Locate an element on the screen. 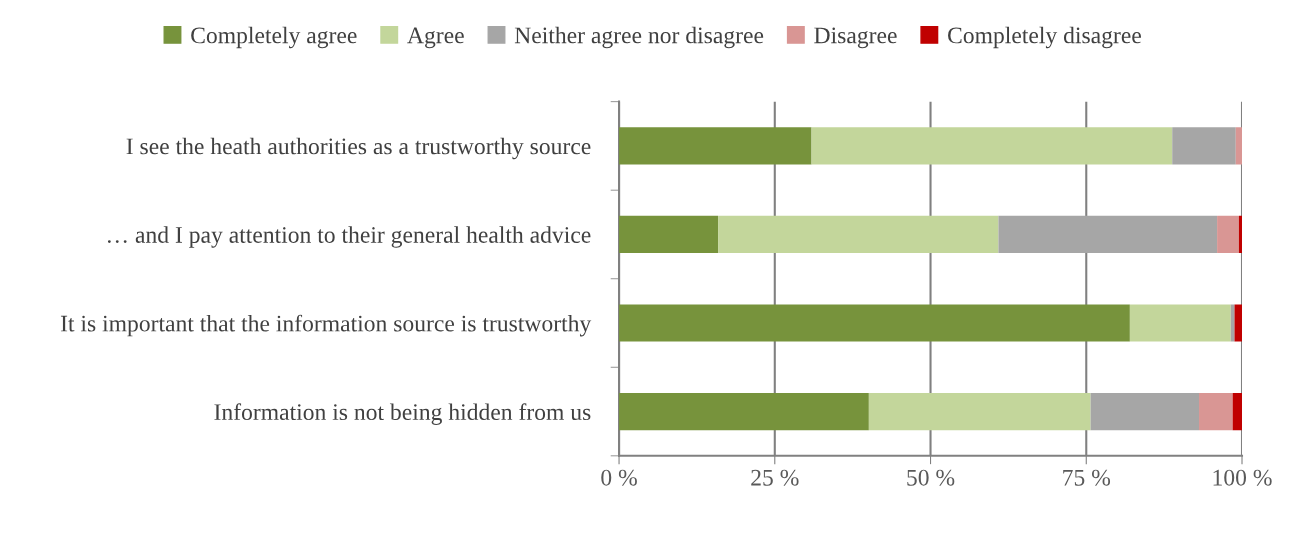  legend-label: Disagree is located at coordinates (855, 38).